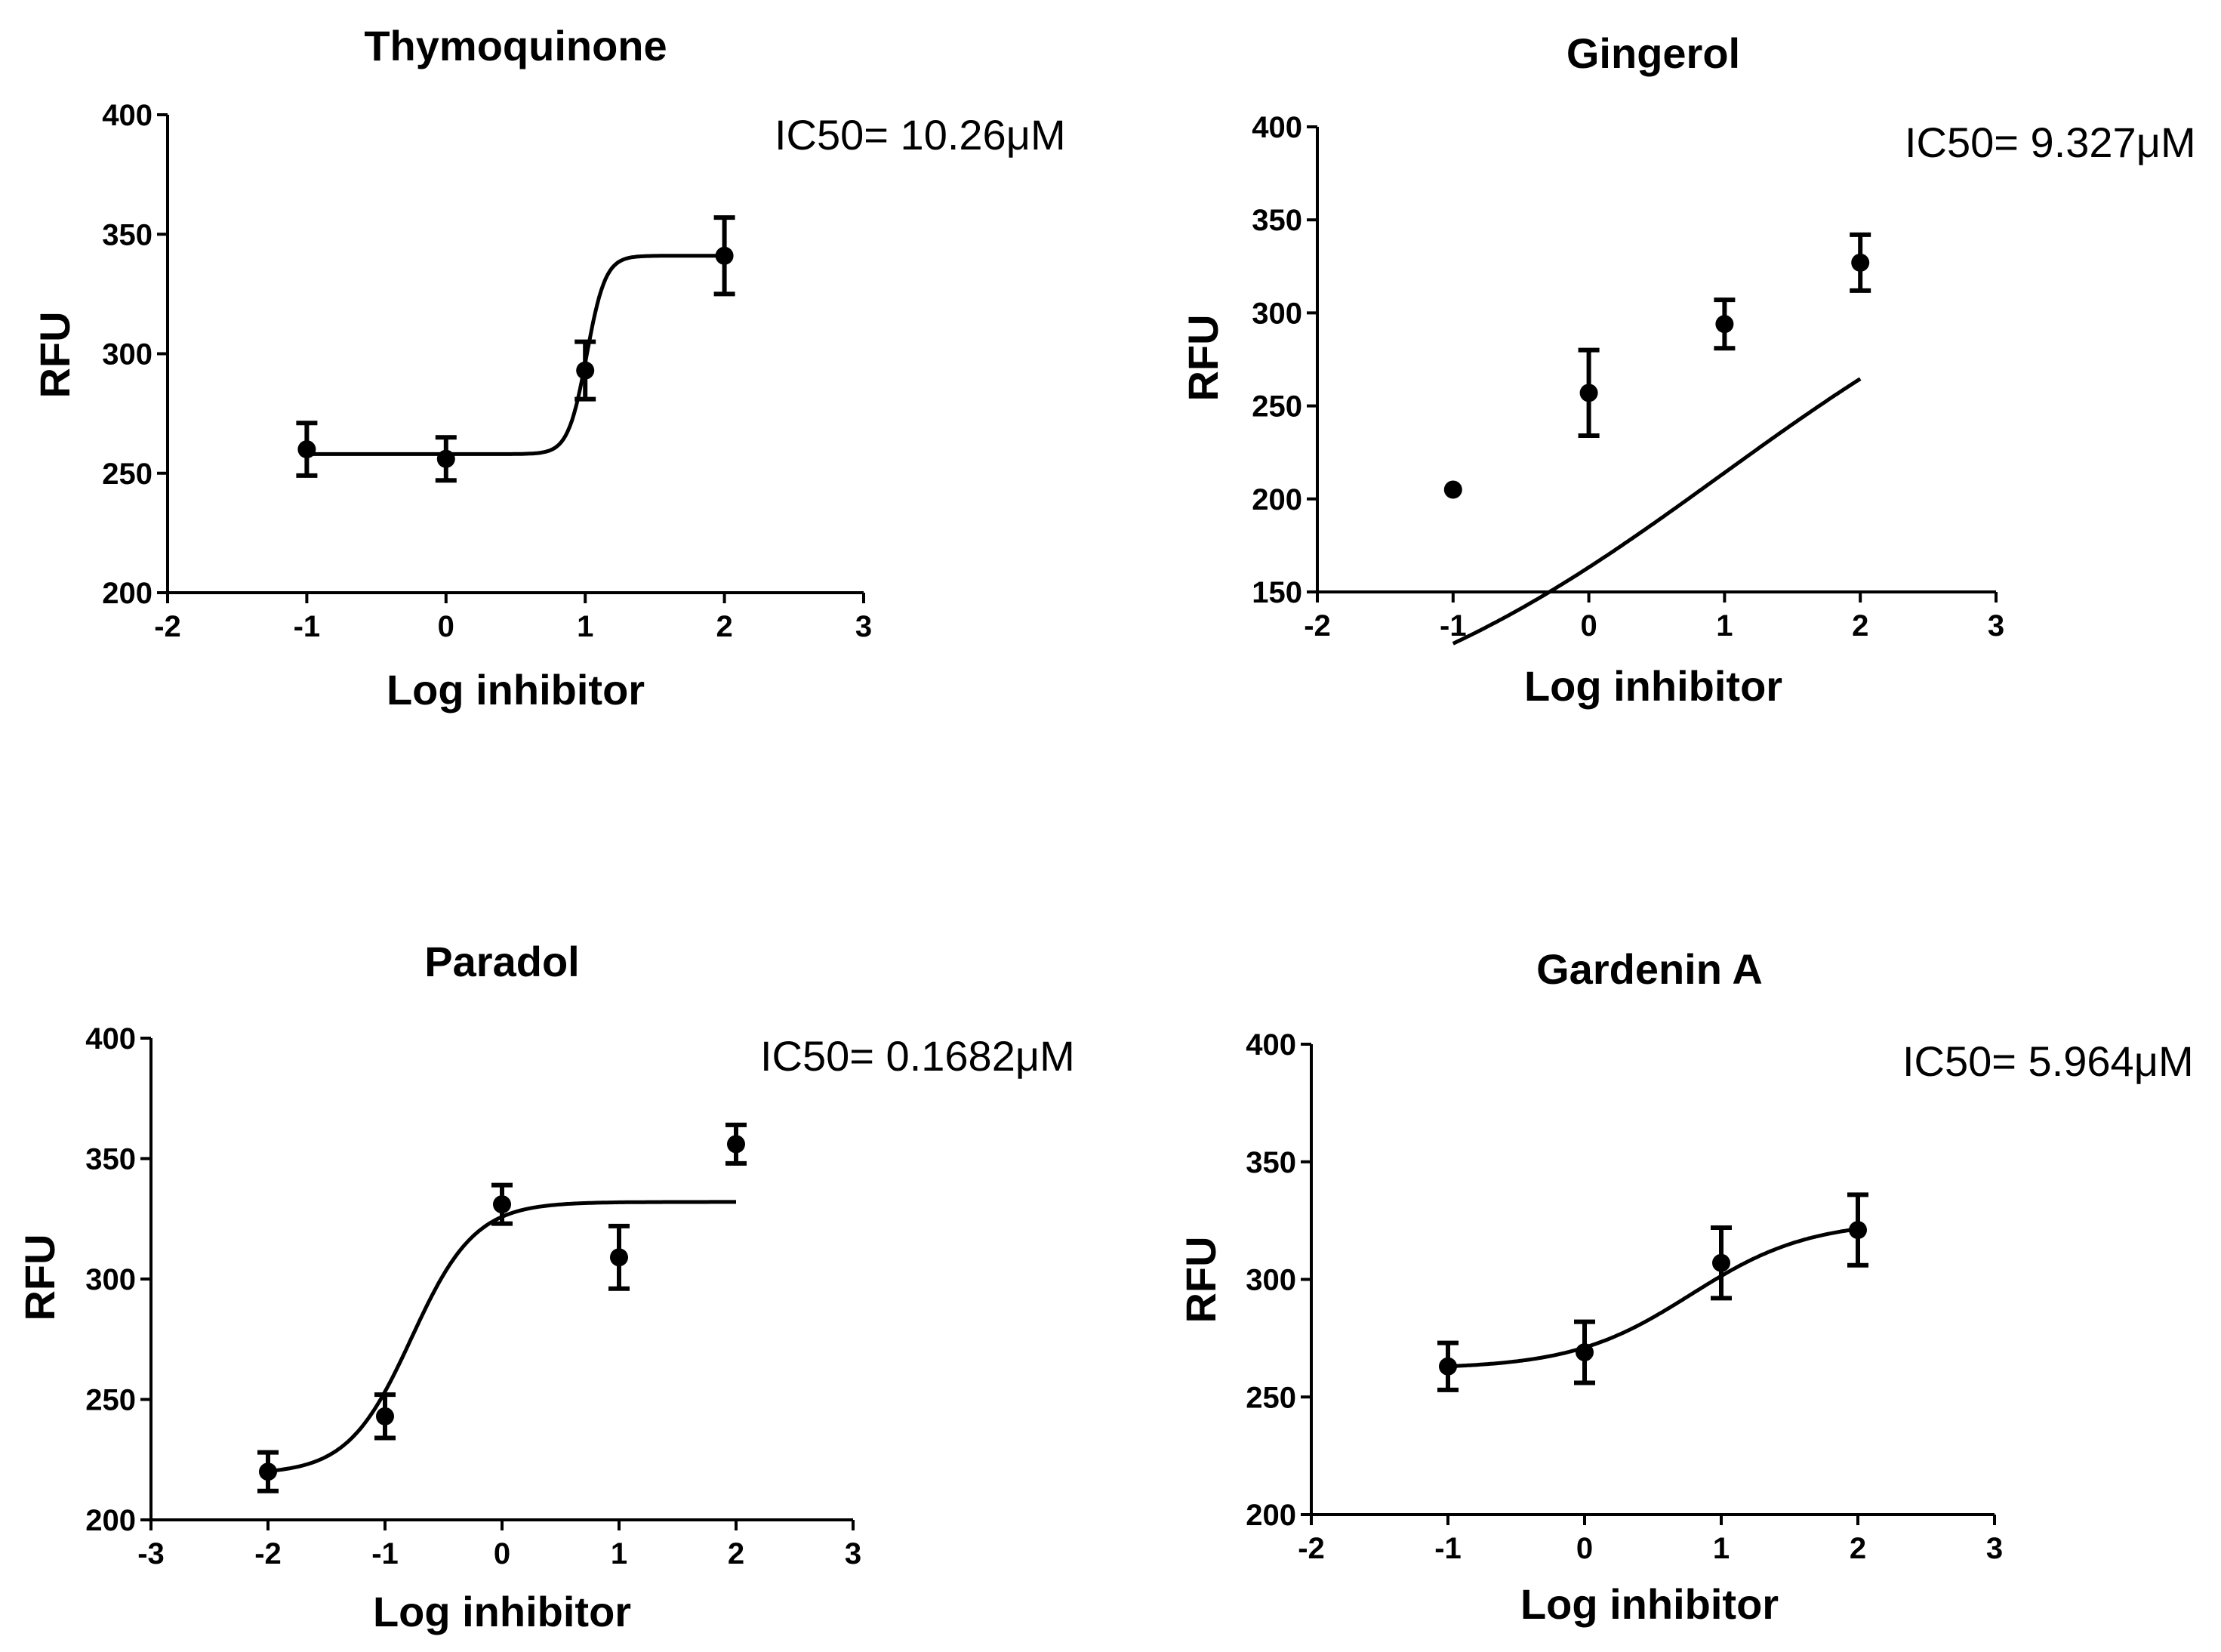  I want to click on panel-title: Gardenin A, so click(1649, 969).